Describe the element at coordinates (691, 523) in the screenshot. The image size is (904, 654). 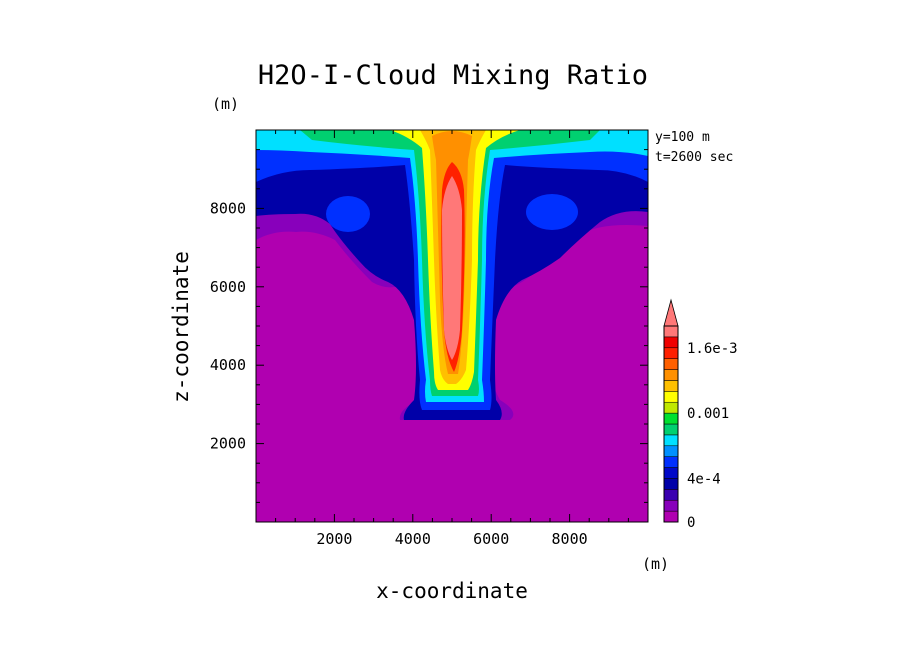
I see `colorbar-tick-label: 0` at that location.